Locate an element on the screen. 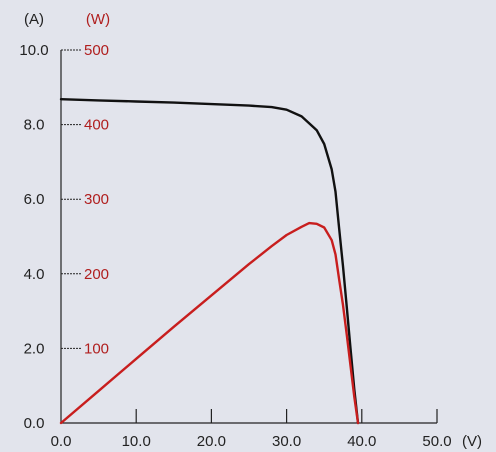 Image resolution: width=496 pixels, height=452 pixels. x-tick-label: 30.0 is located at coordinates (286, 441).